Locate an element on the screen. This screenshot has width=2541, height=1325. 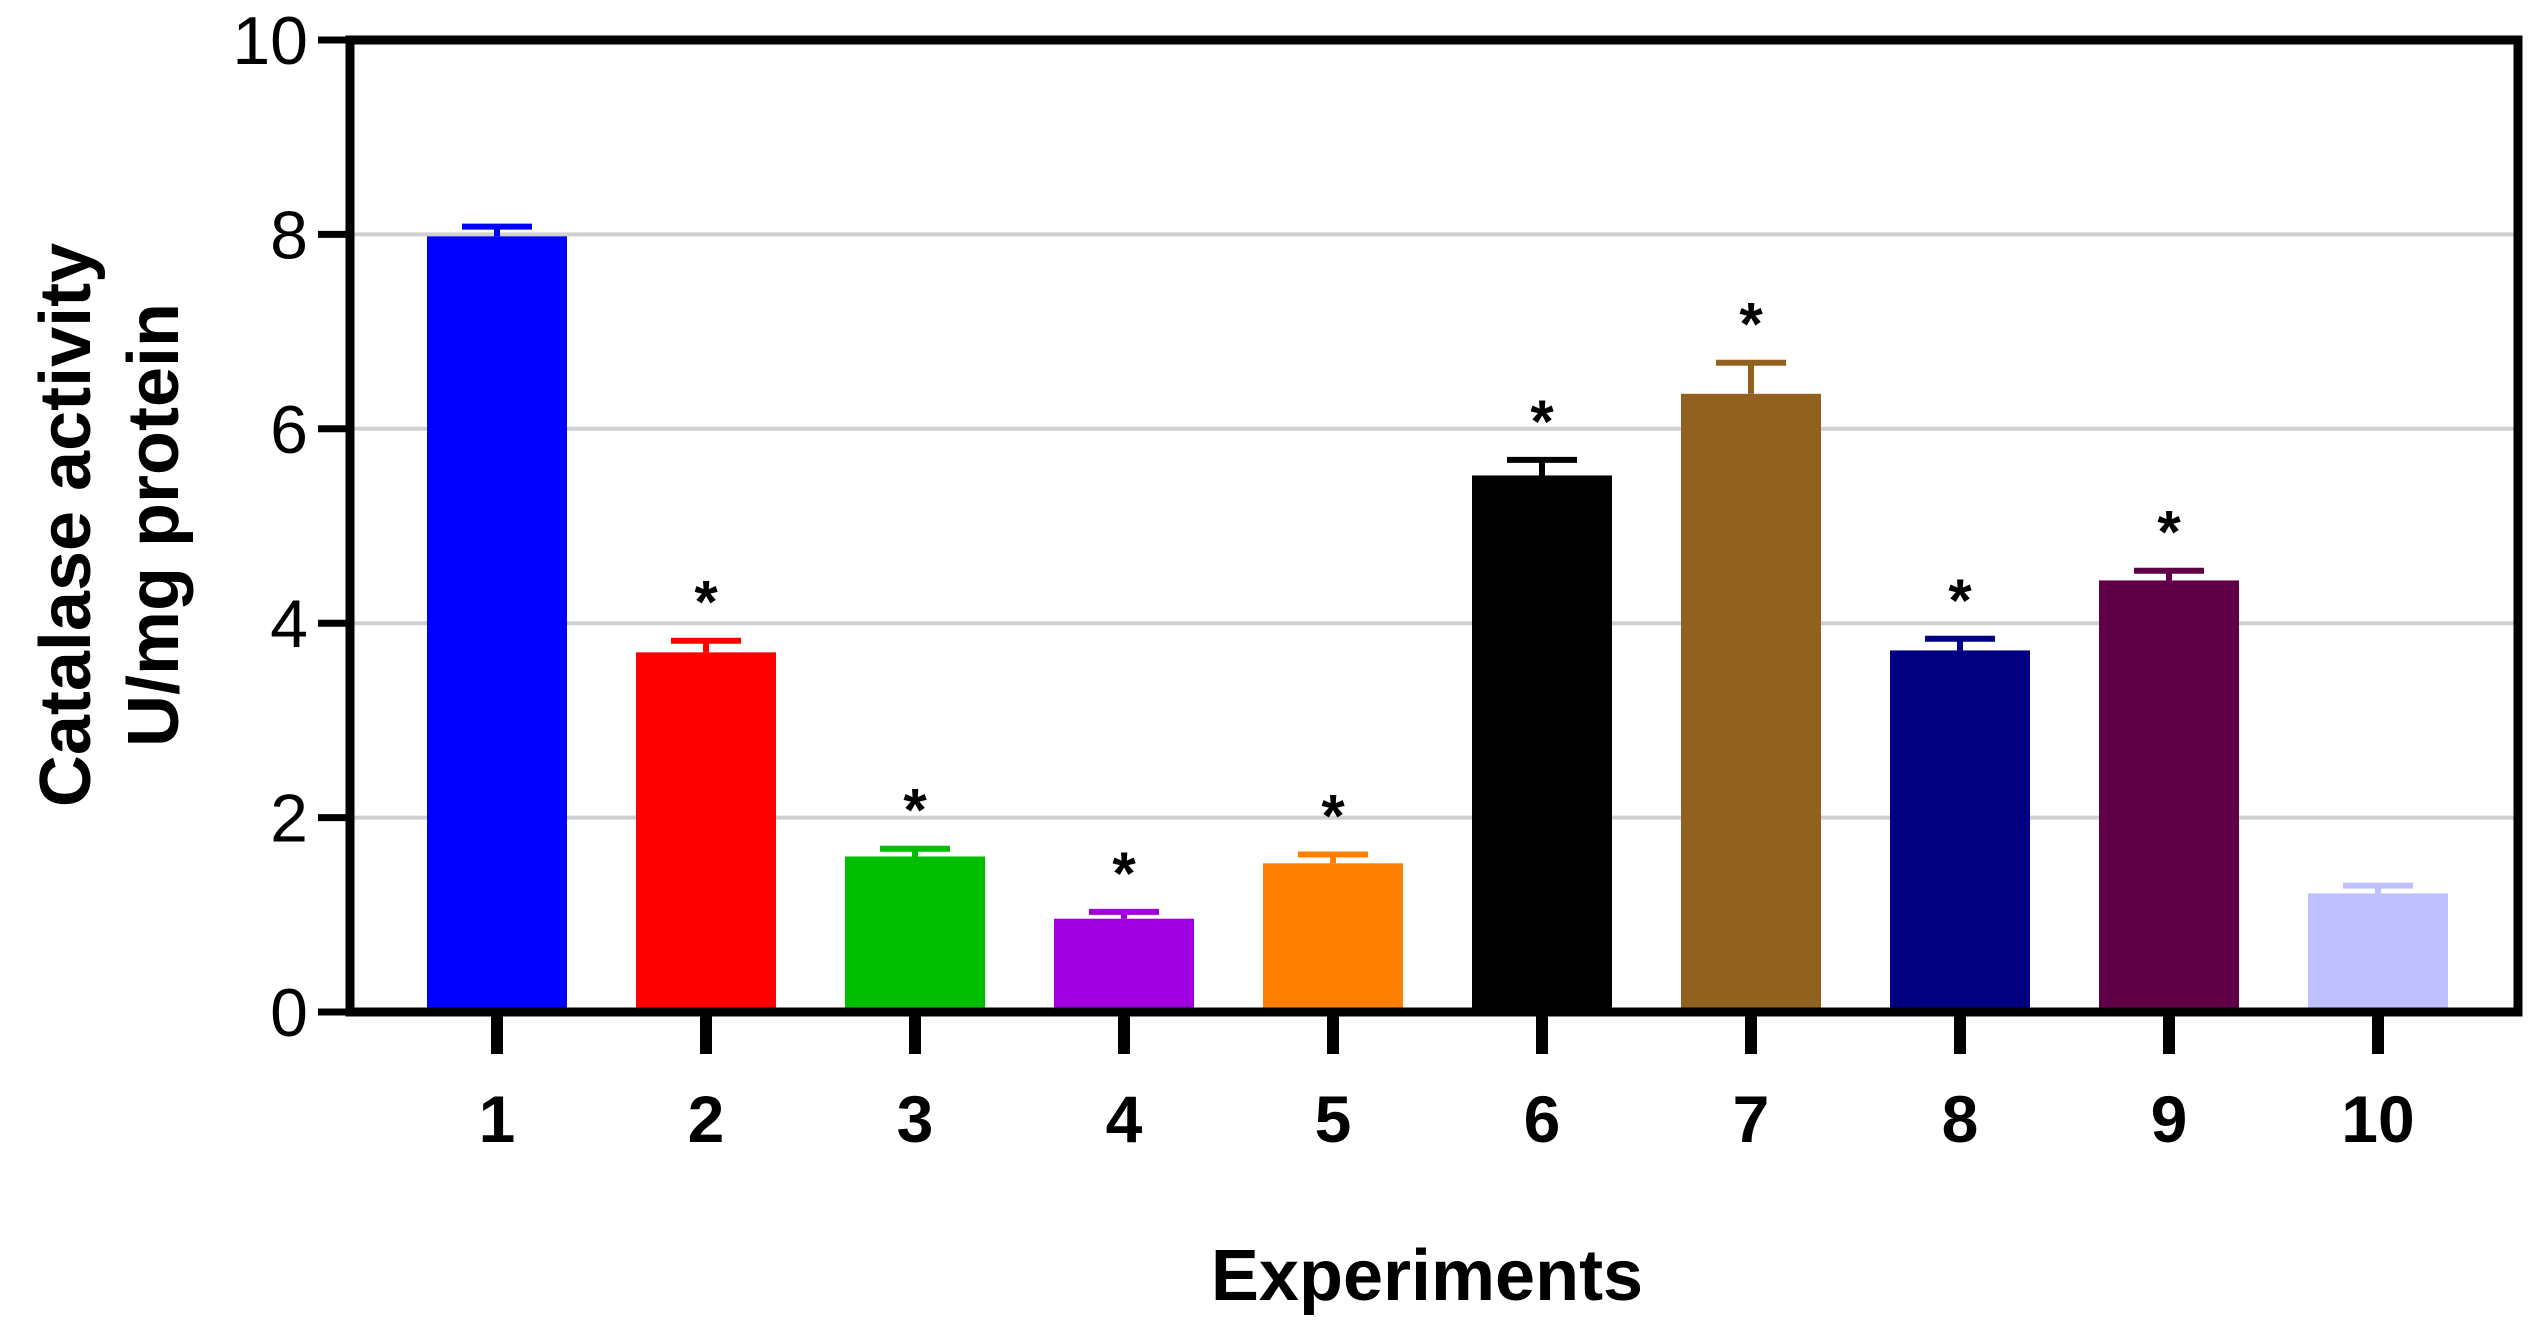
significance-marker-4: * is located at coordinates (1124, 873).